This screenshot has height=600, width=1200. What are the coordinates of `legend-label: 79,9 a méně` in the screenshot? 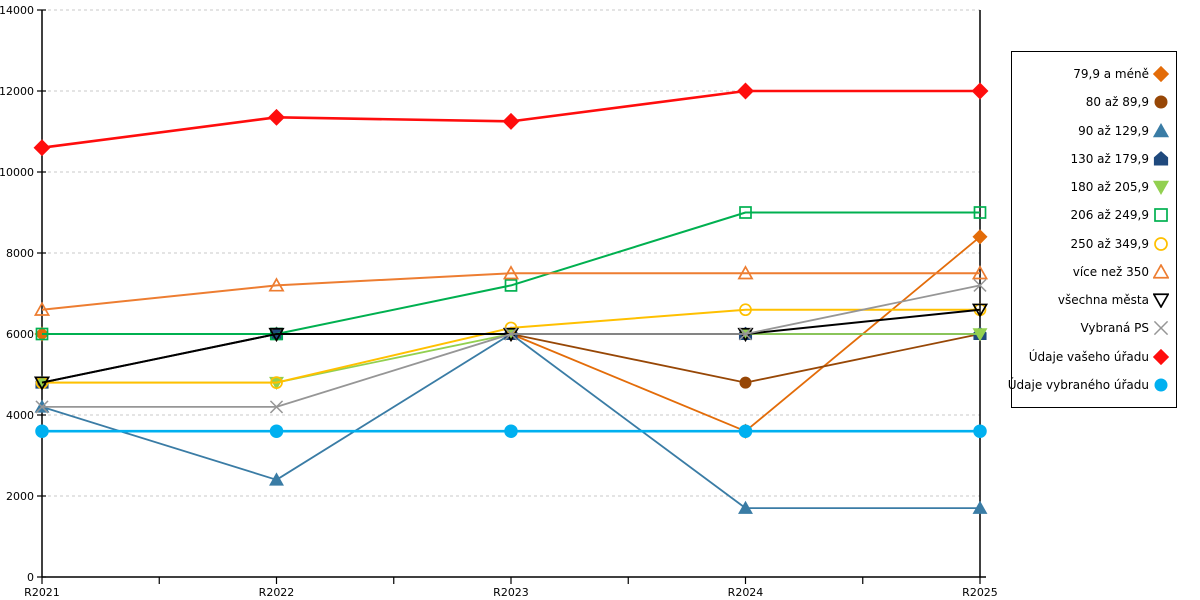 It's located at (1111, 74).